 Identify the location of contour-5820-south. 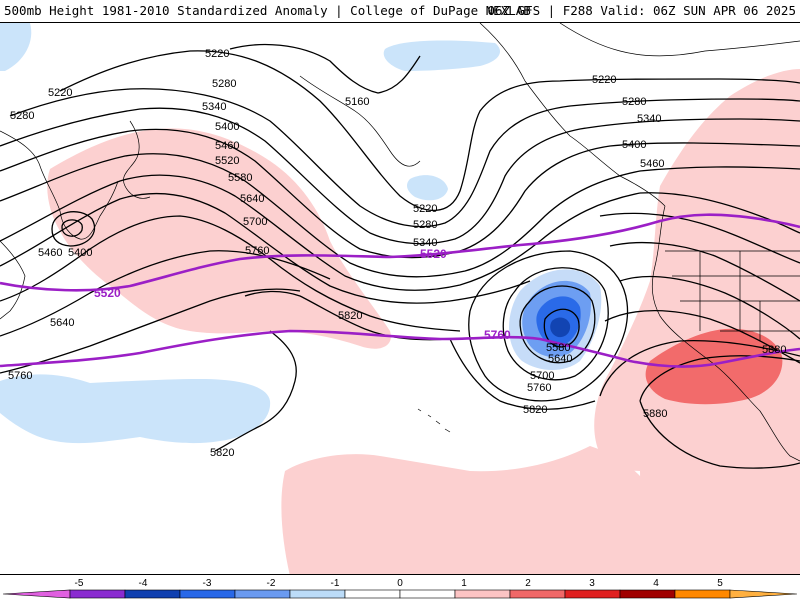
(255, 391).